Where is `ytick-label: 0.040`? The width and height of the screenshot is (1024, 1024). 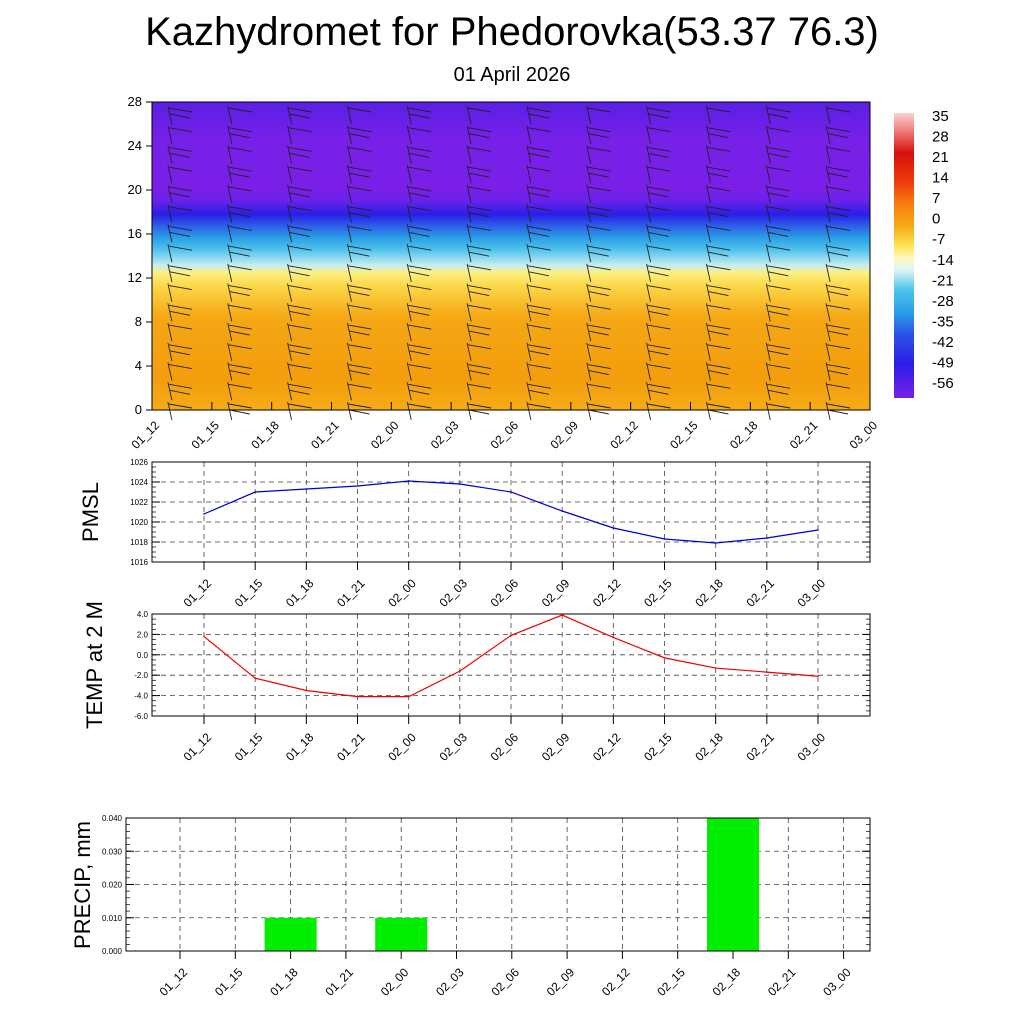 ytick-label: 0.040 is located at coordinates (112, 818).